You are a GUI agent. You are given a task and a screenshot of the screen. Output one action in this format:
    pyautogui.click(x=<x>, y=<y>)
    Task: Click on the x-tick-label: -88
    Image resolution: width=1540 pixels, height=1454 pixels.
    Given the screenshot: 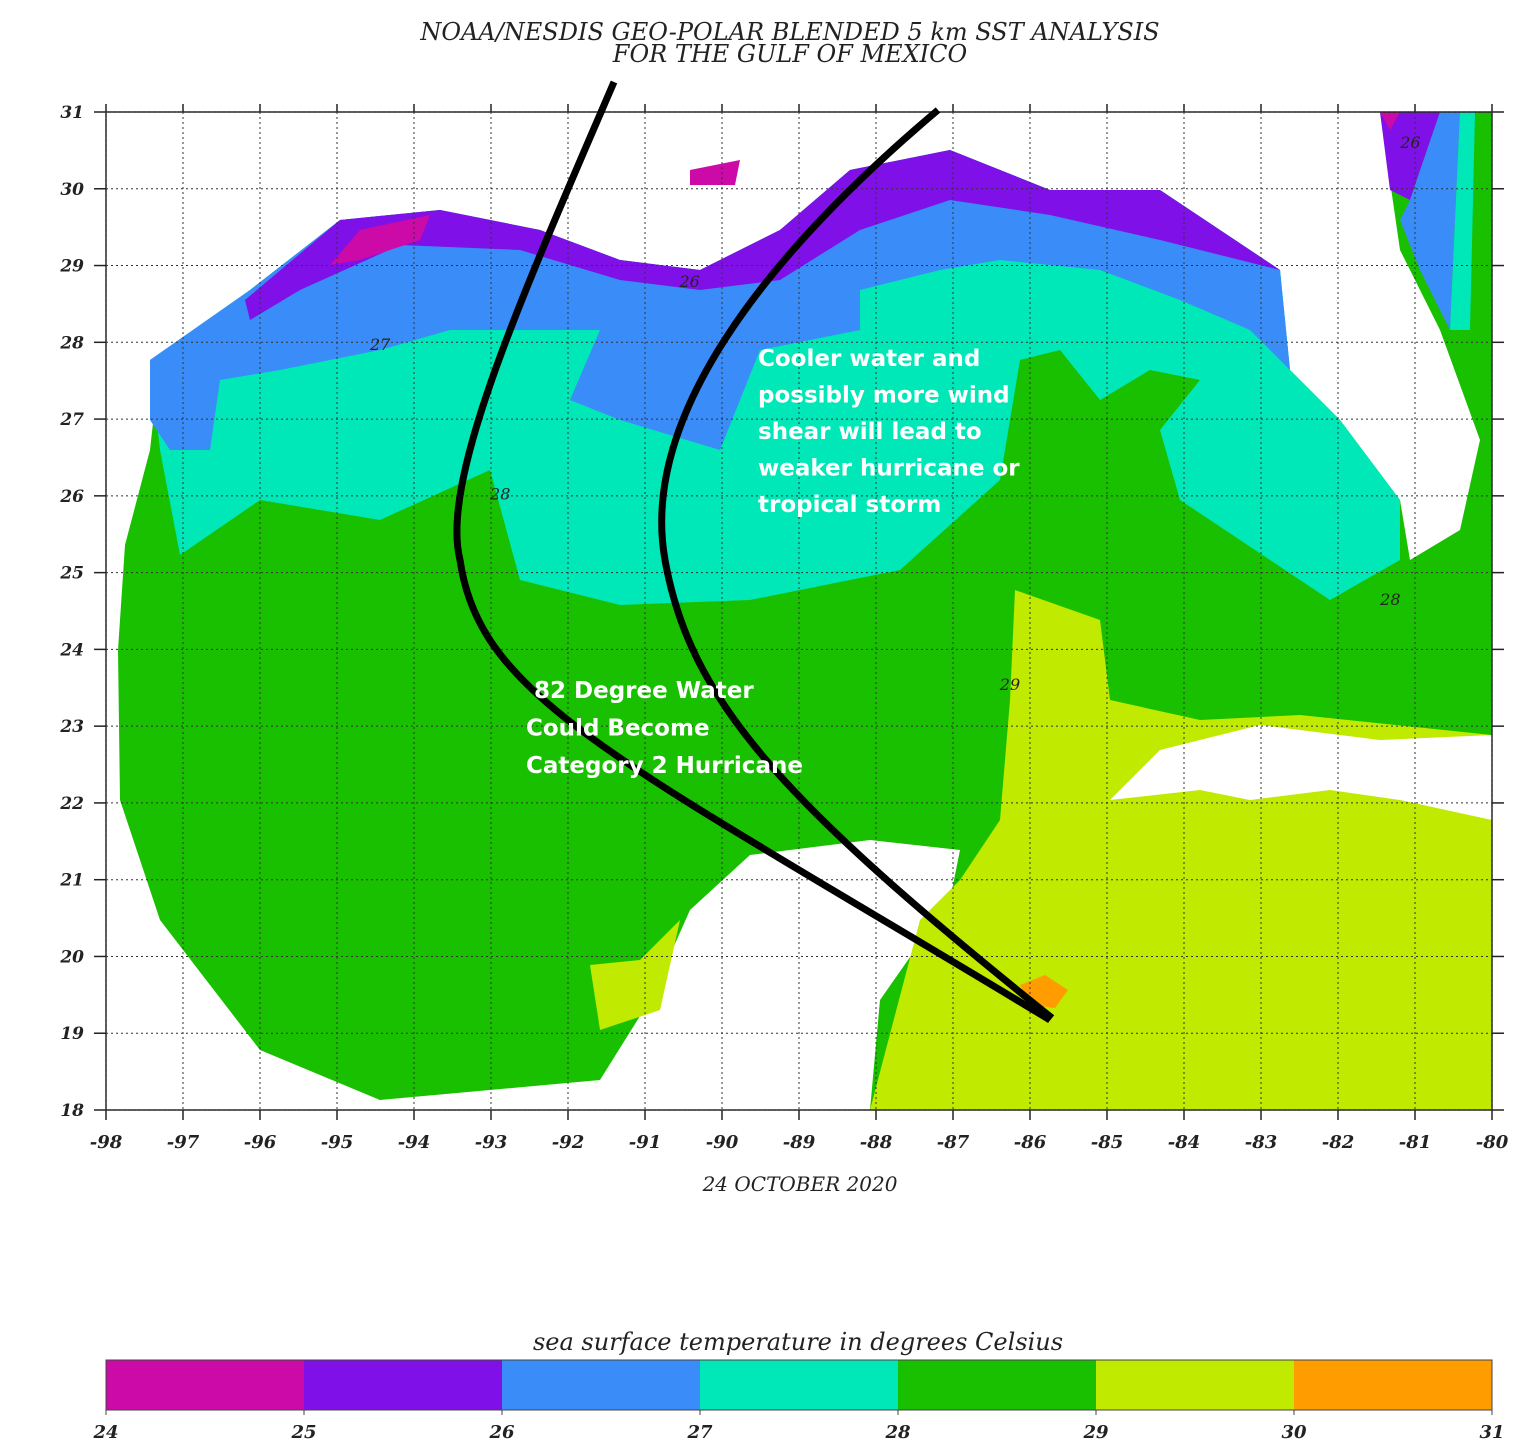 What is the action you would take?
    pyautogui.click(x=876, y=1142)
    